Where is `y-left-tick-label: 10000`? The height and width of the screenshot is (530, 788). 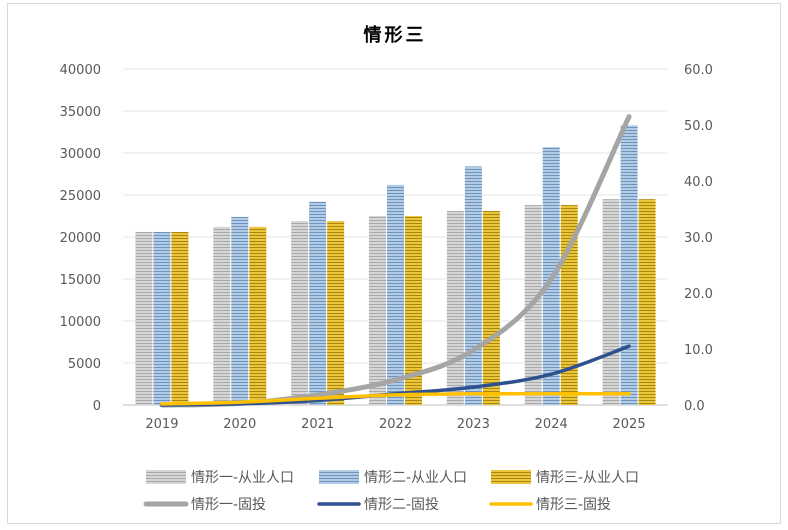
y-left-tick-label: 10000 is located at coordinates (80, 322).